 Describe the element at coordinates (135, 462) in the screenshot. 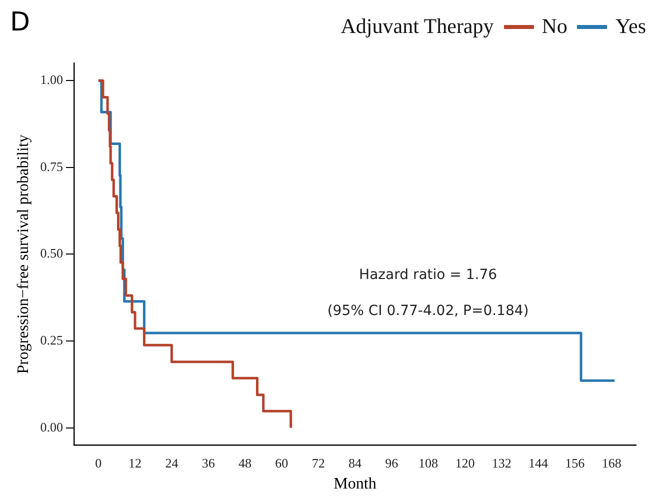

I see `x-tick-label: 12` at that location.